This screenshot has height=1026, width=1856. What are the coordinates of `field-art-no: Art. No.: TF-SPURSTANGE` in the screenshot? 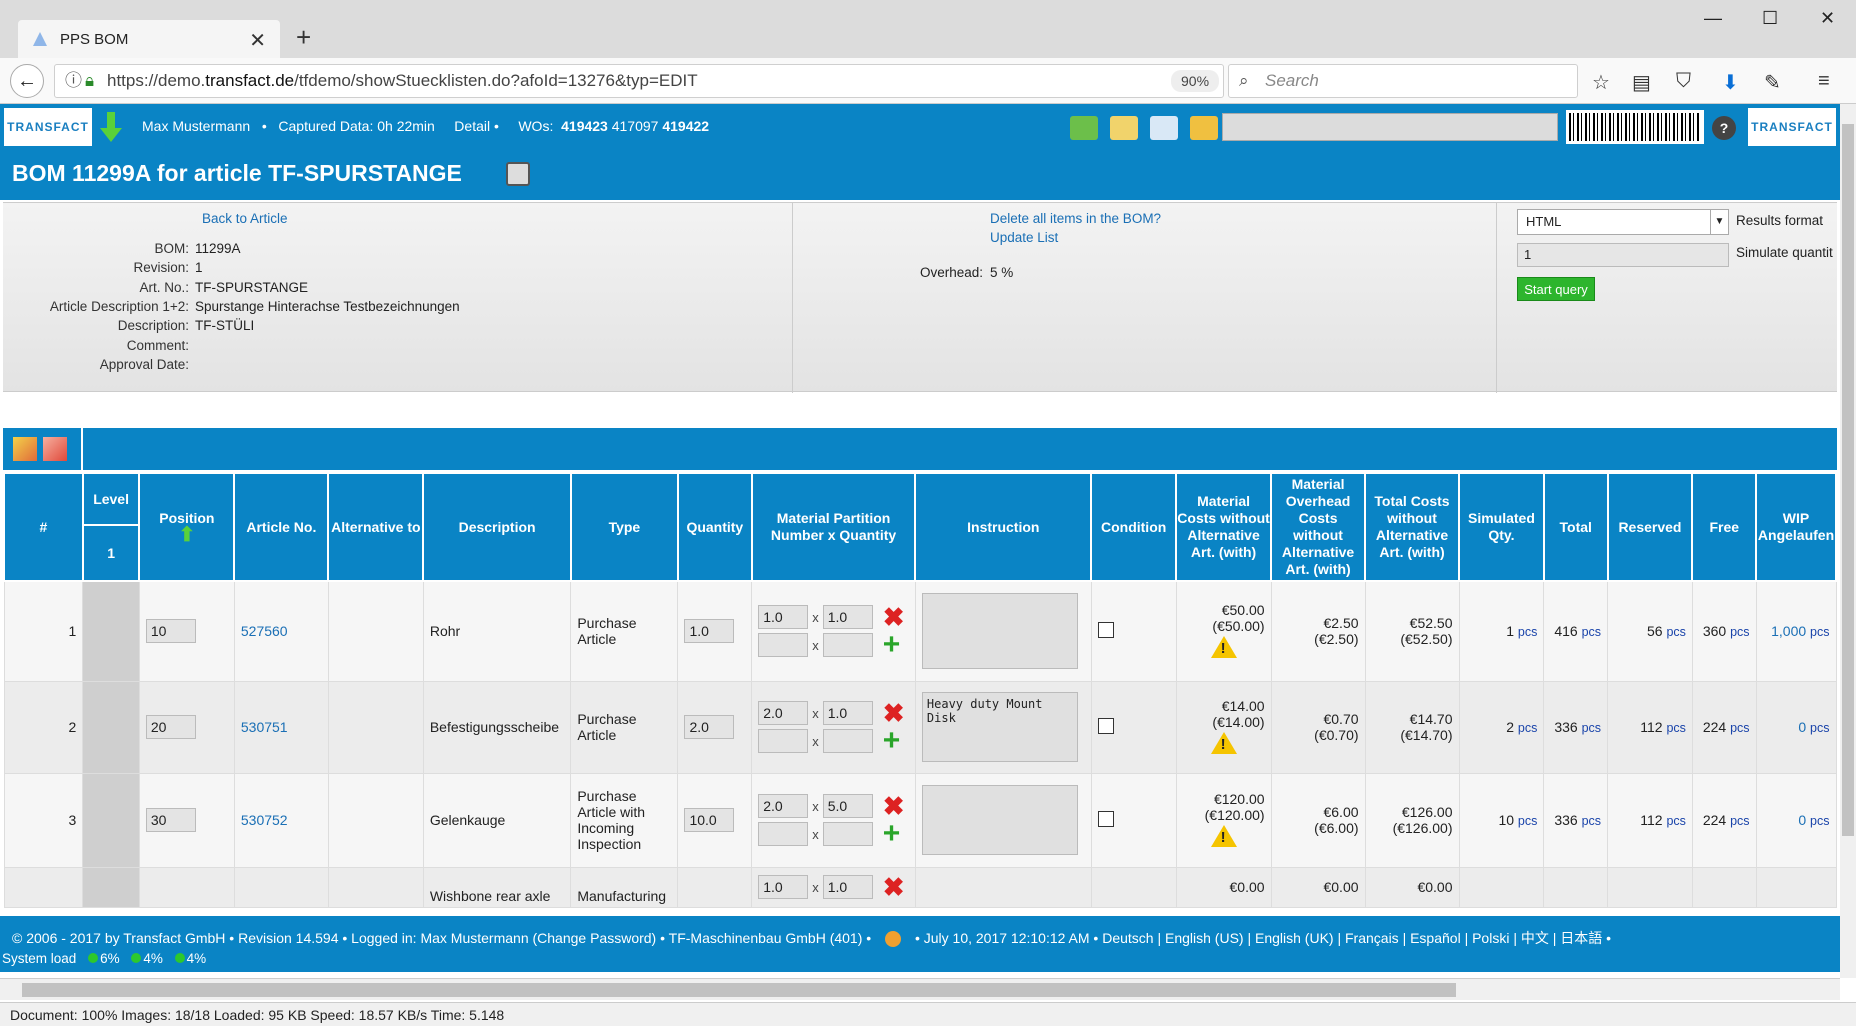 It's located at (224, 287).